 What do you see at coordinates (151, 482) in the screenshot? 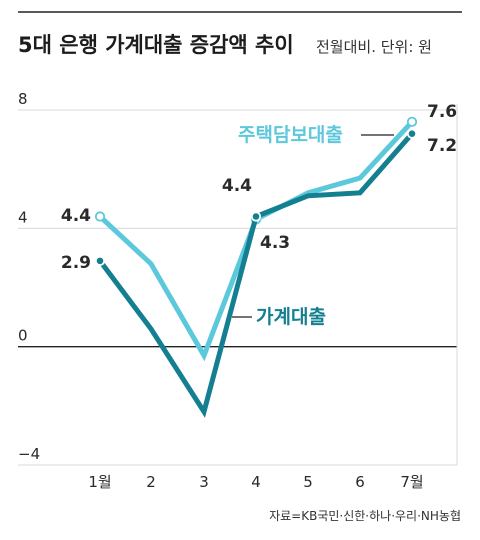
I see `x-tick-label: 2` at bounding box center [151, 482].